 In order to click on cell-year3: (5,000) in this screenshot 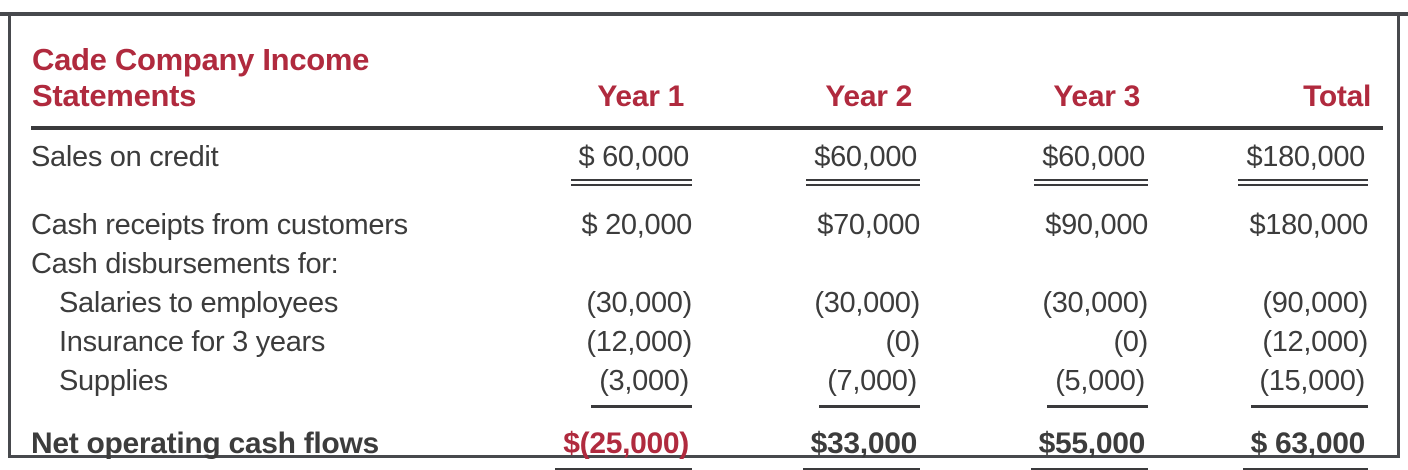, I will do `click(1038, 388)`.